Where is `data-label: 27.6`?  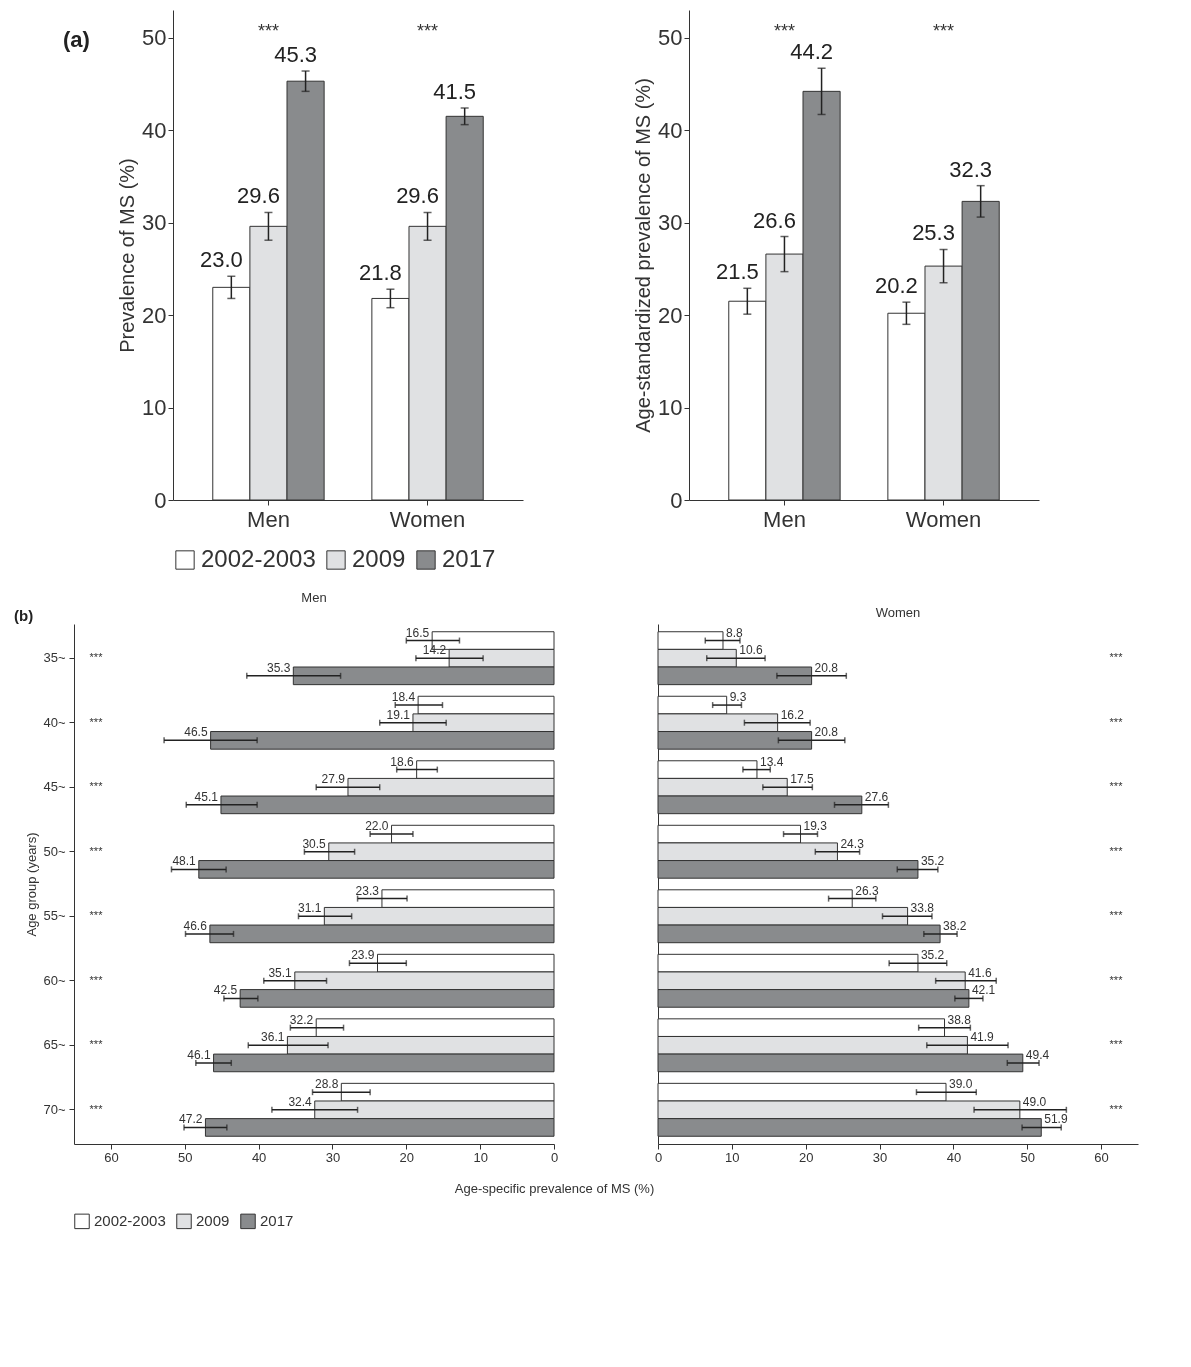
data-label: 27.6 is located at coordinates (876, 796).